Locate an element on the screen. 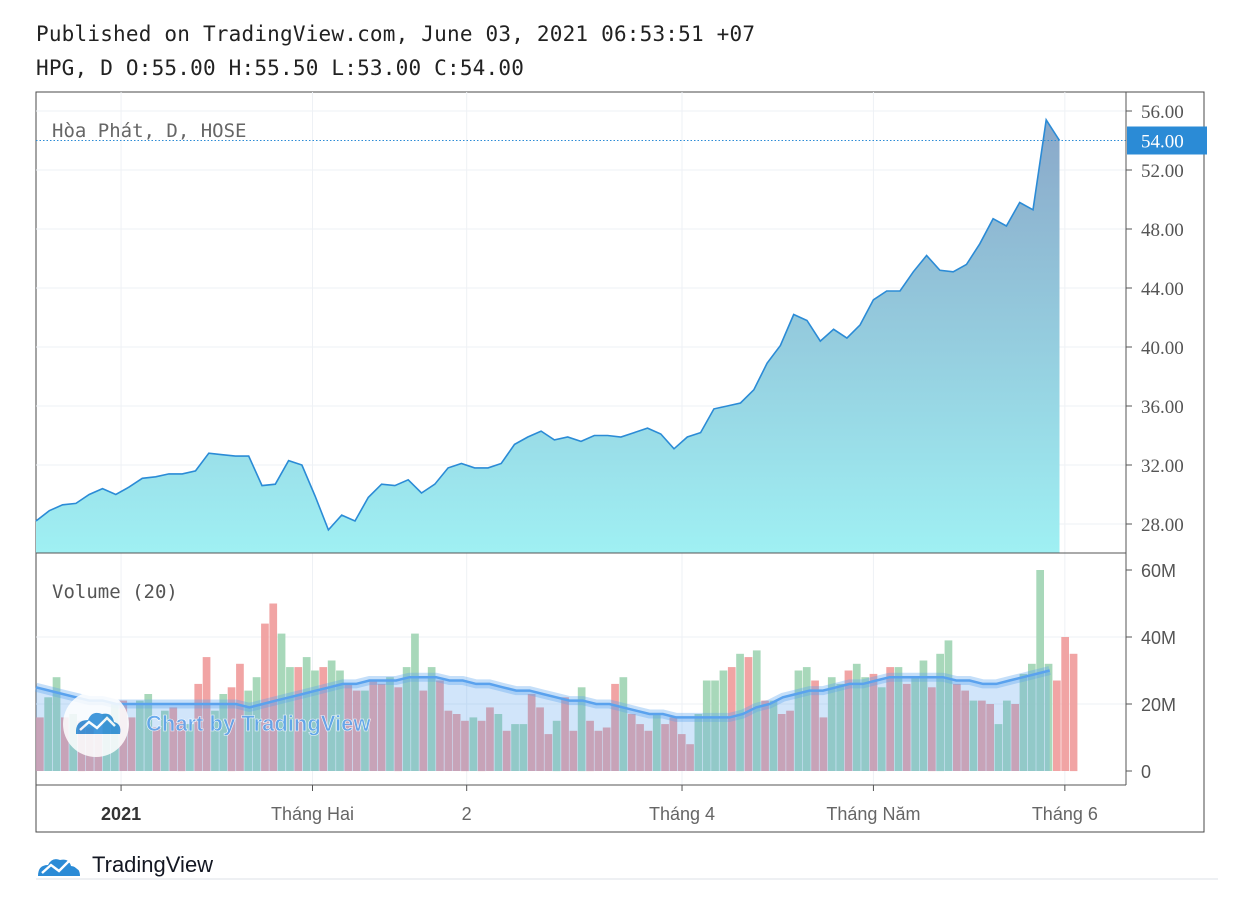  price-series-title: Hòa Phát, D, HOSE is located at coordinates (149, 131).